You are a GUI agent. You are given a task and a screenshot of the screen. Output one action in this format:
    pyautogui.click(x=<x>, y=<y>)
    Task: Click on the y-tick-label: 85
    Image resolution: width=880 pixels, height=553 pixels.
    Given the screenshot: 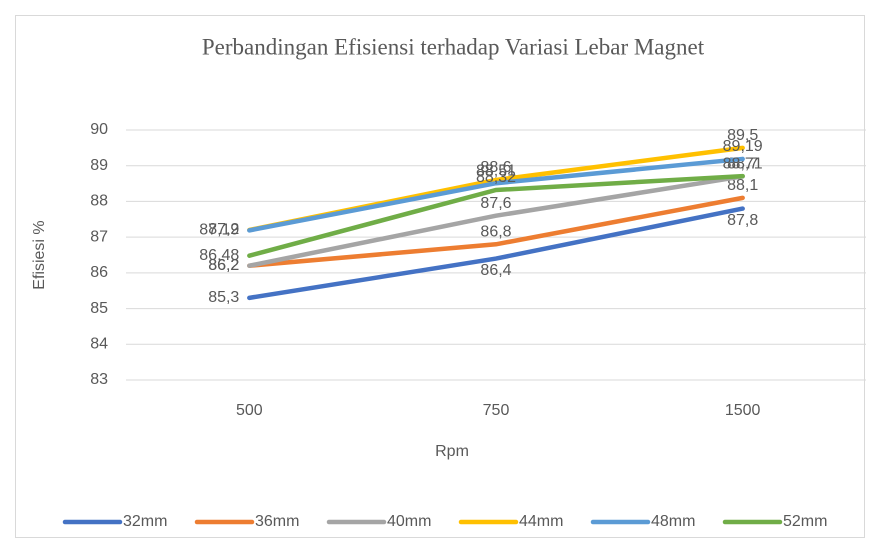 What is the action you would take?
    pyautogui.click(x=99, y=308)
    